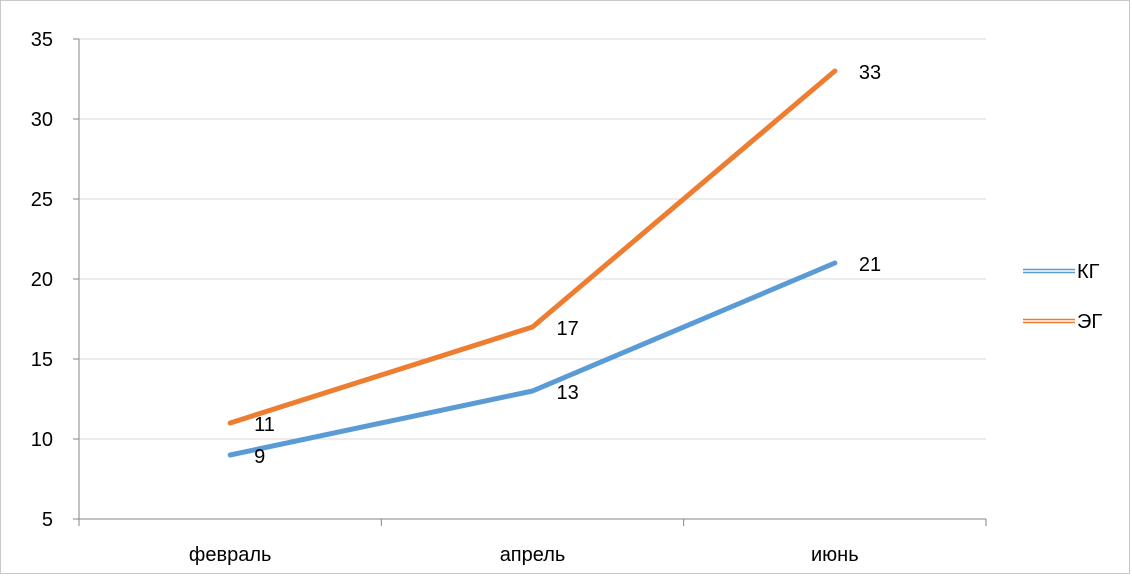 This screenshot has width=1132, height=580. What do you see at coordinates (42, 120) in the screenshot?
I see `y-tick-label-30: 30` at bounding box center [42, 120].